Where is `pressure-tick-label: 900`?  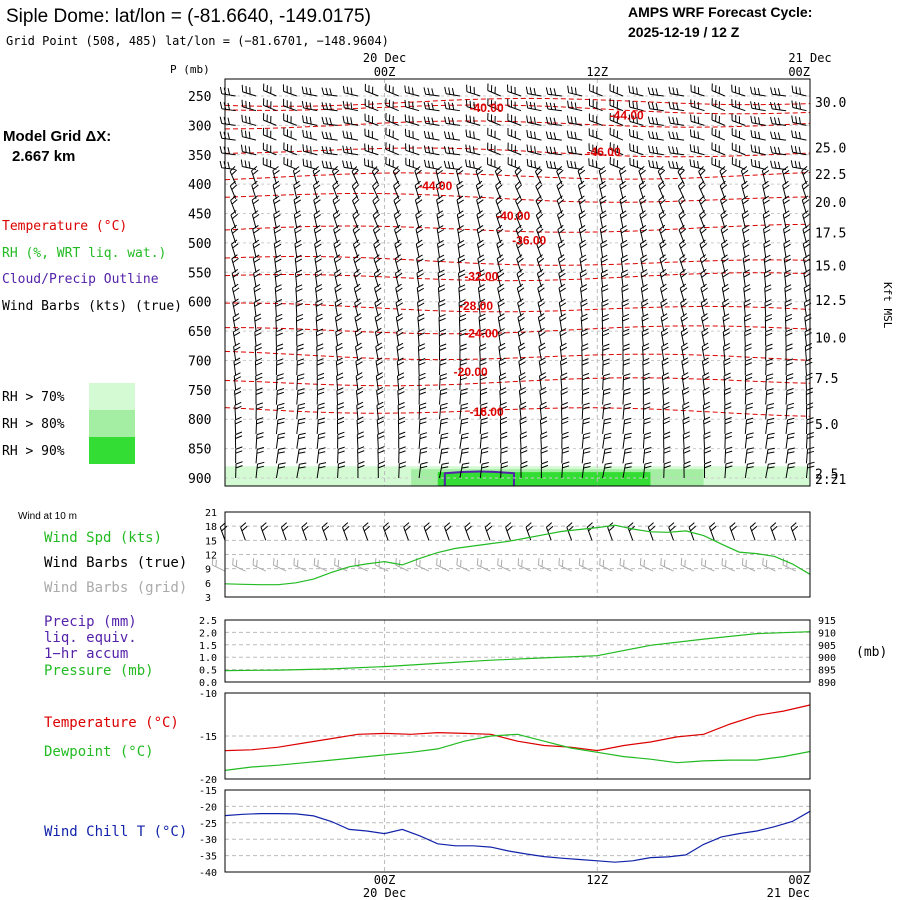 pressure-tick-label: 900 is located at coordinates (827, 658).